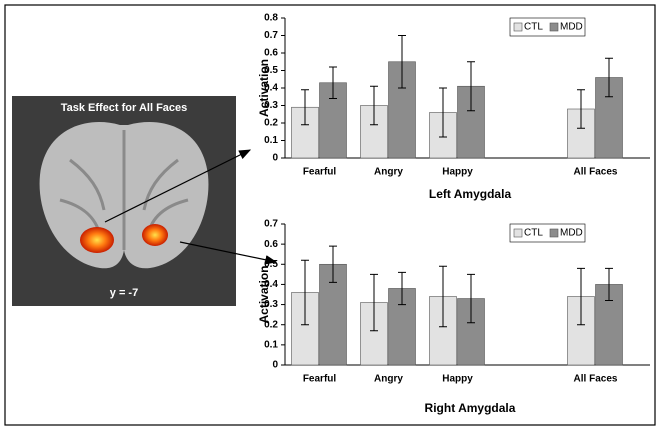  Describe the element at coordinates (97, 240) in the screenshot. I see `activation-blob-left` at that location.